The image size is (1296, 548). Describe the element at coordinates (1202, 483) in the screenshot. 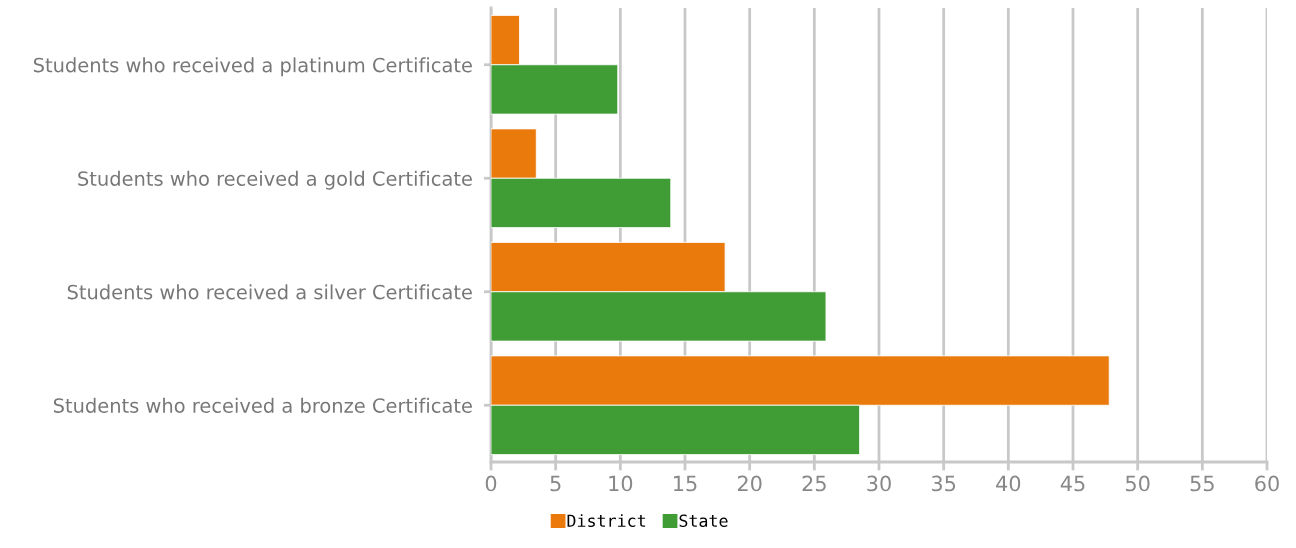

I see `x-tick-label: 55` at that location.